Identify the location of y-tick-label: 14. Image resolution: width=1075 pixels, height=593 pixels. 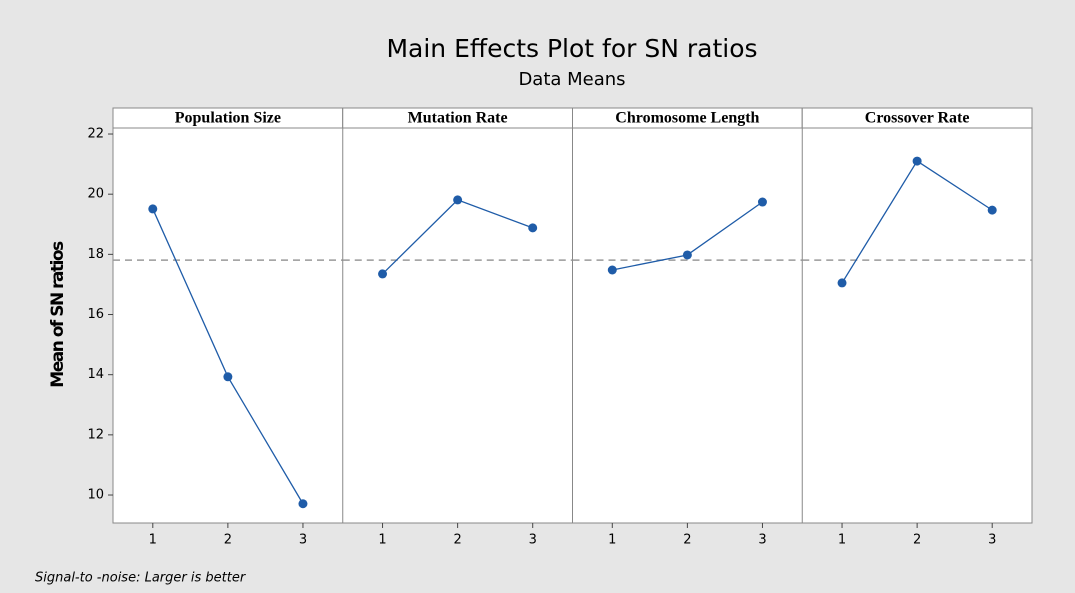
(95, 374).